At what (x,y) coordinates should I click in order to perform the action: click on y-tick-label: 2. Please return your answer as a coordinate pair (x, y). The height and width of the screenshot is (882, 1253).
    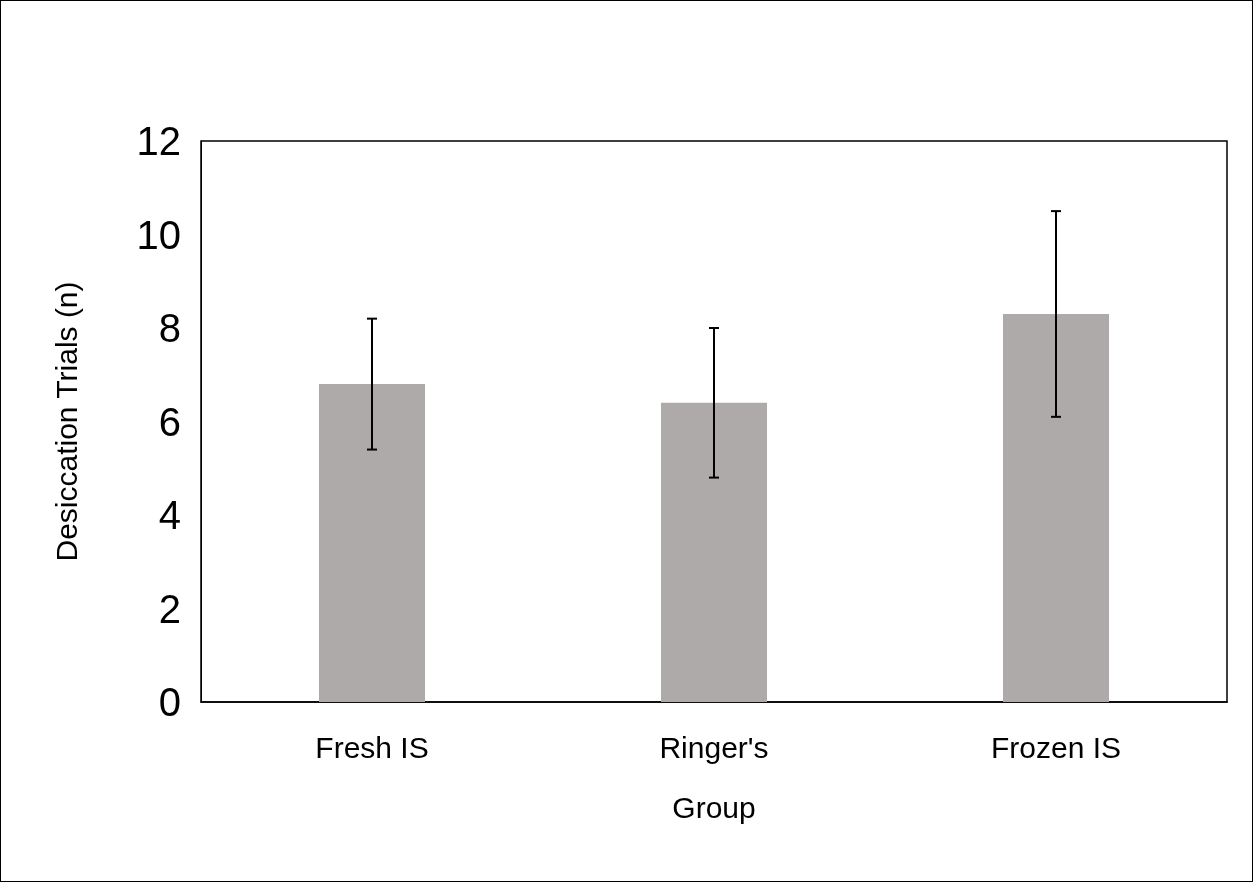
    Looking at the image, I should click on (169, 608).